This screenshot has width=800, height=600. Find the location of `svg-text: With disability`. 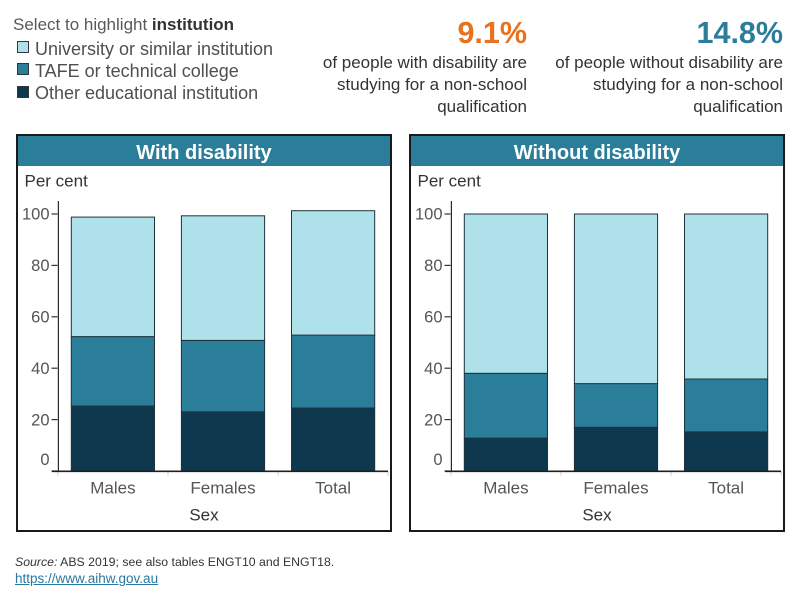

svg-text: With disability is located at coordinates (204, 153).